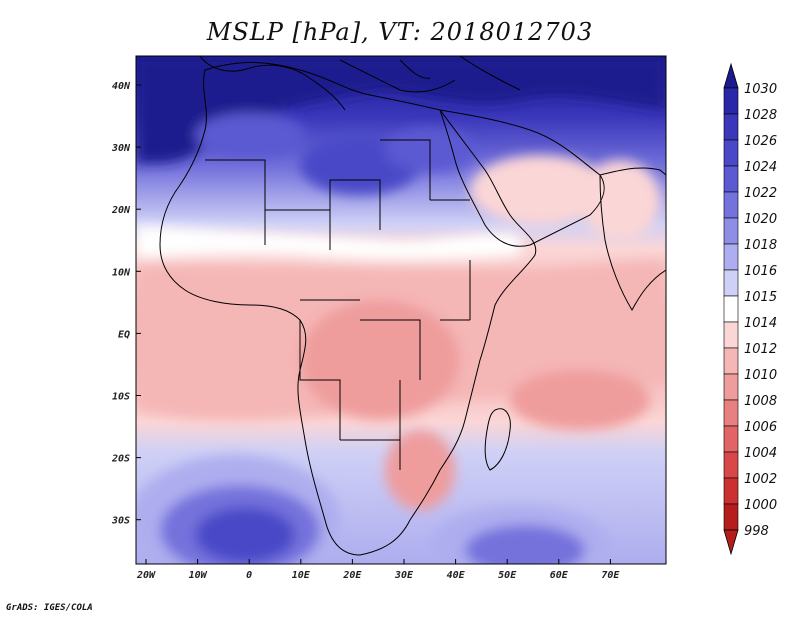 The width and height of the screenshot is (800, 618). Describe the element at coordinates (760, 89) in the screenshot. I see `colorbar-label: 1030` at that location.